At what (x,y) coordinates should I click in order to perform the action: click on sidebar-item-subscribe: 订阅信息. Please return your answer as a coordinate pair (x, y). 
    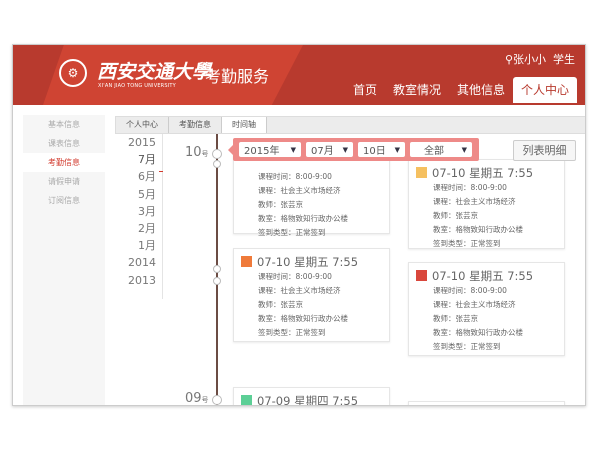
    Looking at the image, I should click on (64, 200).